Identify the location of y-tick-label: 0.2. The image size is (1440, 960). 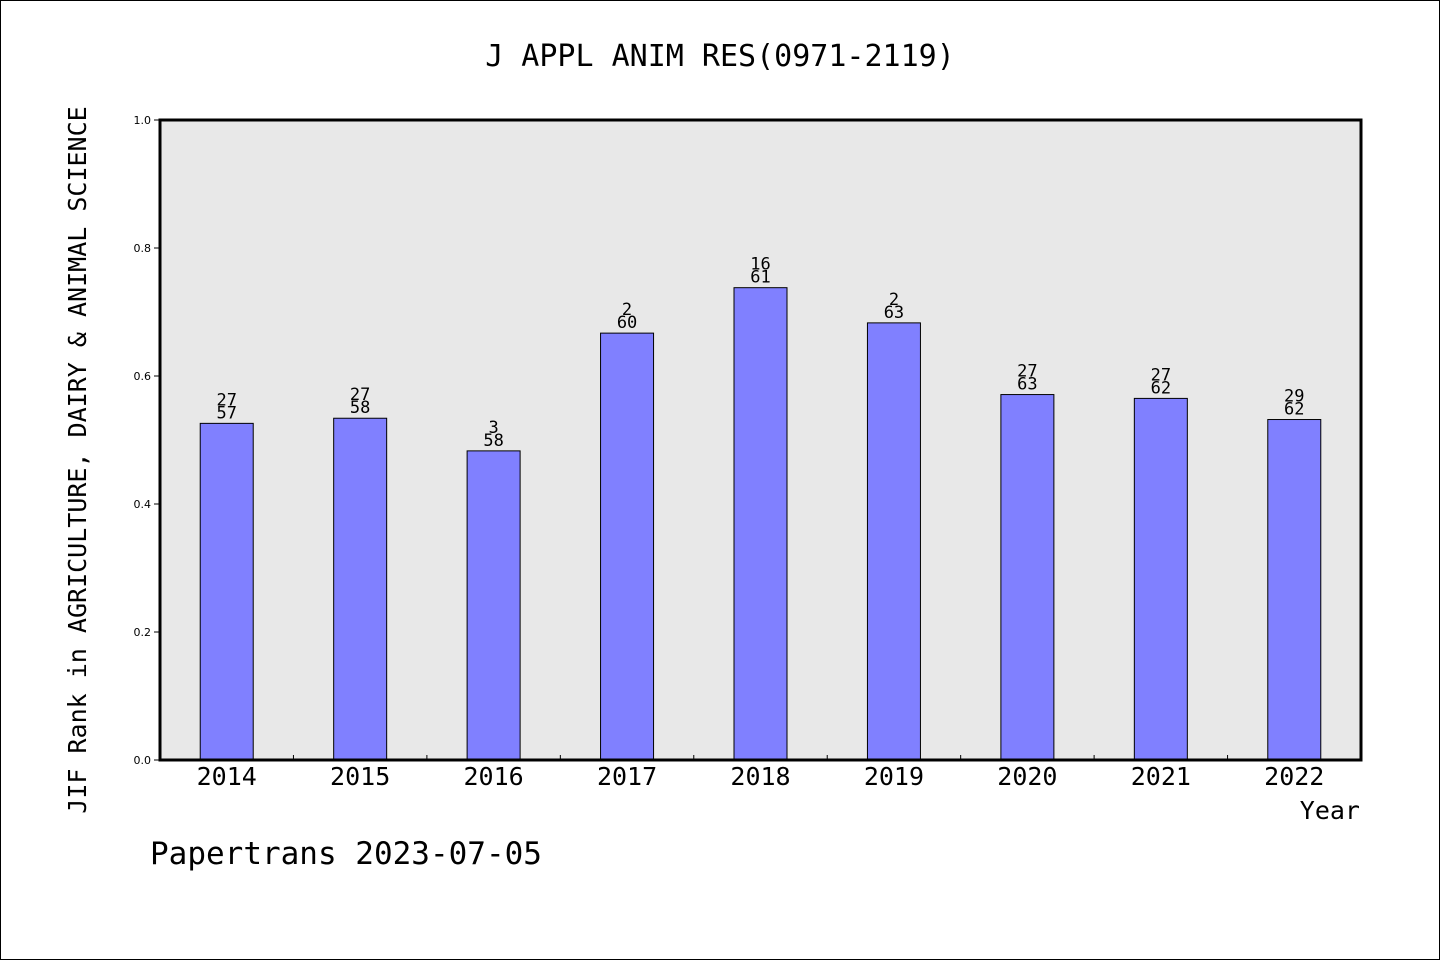
(143, 632).